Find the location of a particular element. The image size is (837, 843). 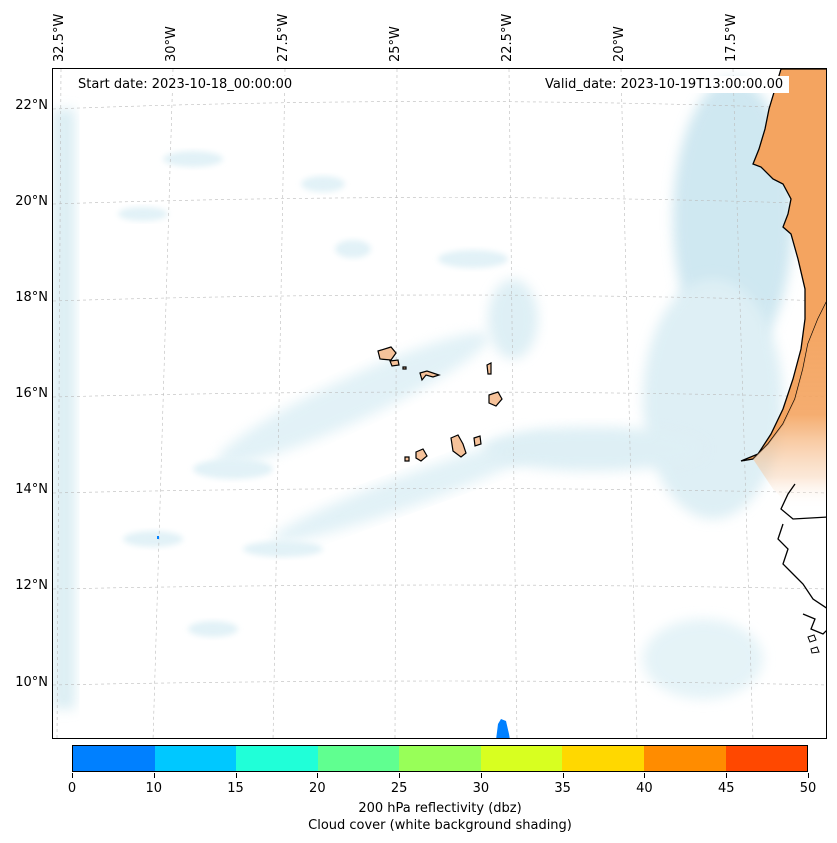

coast-guinea is located at coordinates (814, 624).